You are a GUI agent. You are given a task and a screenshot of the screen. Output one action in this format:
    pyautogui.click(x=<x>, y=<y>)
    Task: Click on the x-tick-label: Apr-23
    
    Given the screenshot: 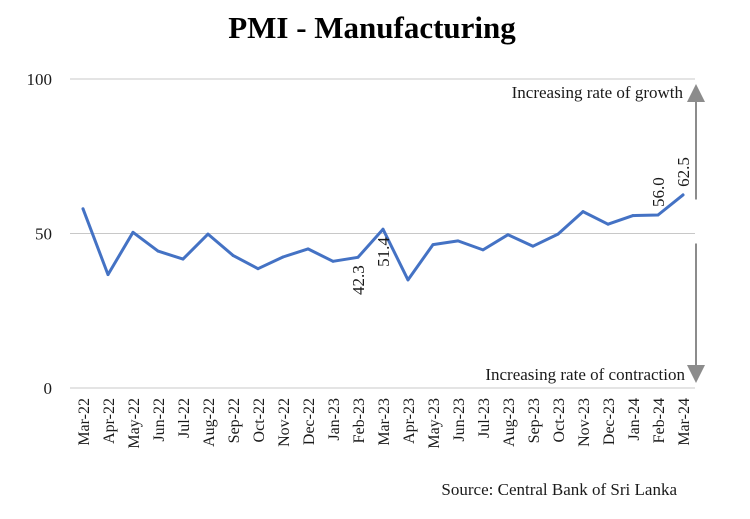 What is the action you would take?
    pyautogui.click(x=409, y=421)
    